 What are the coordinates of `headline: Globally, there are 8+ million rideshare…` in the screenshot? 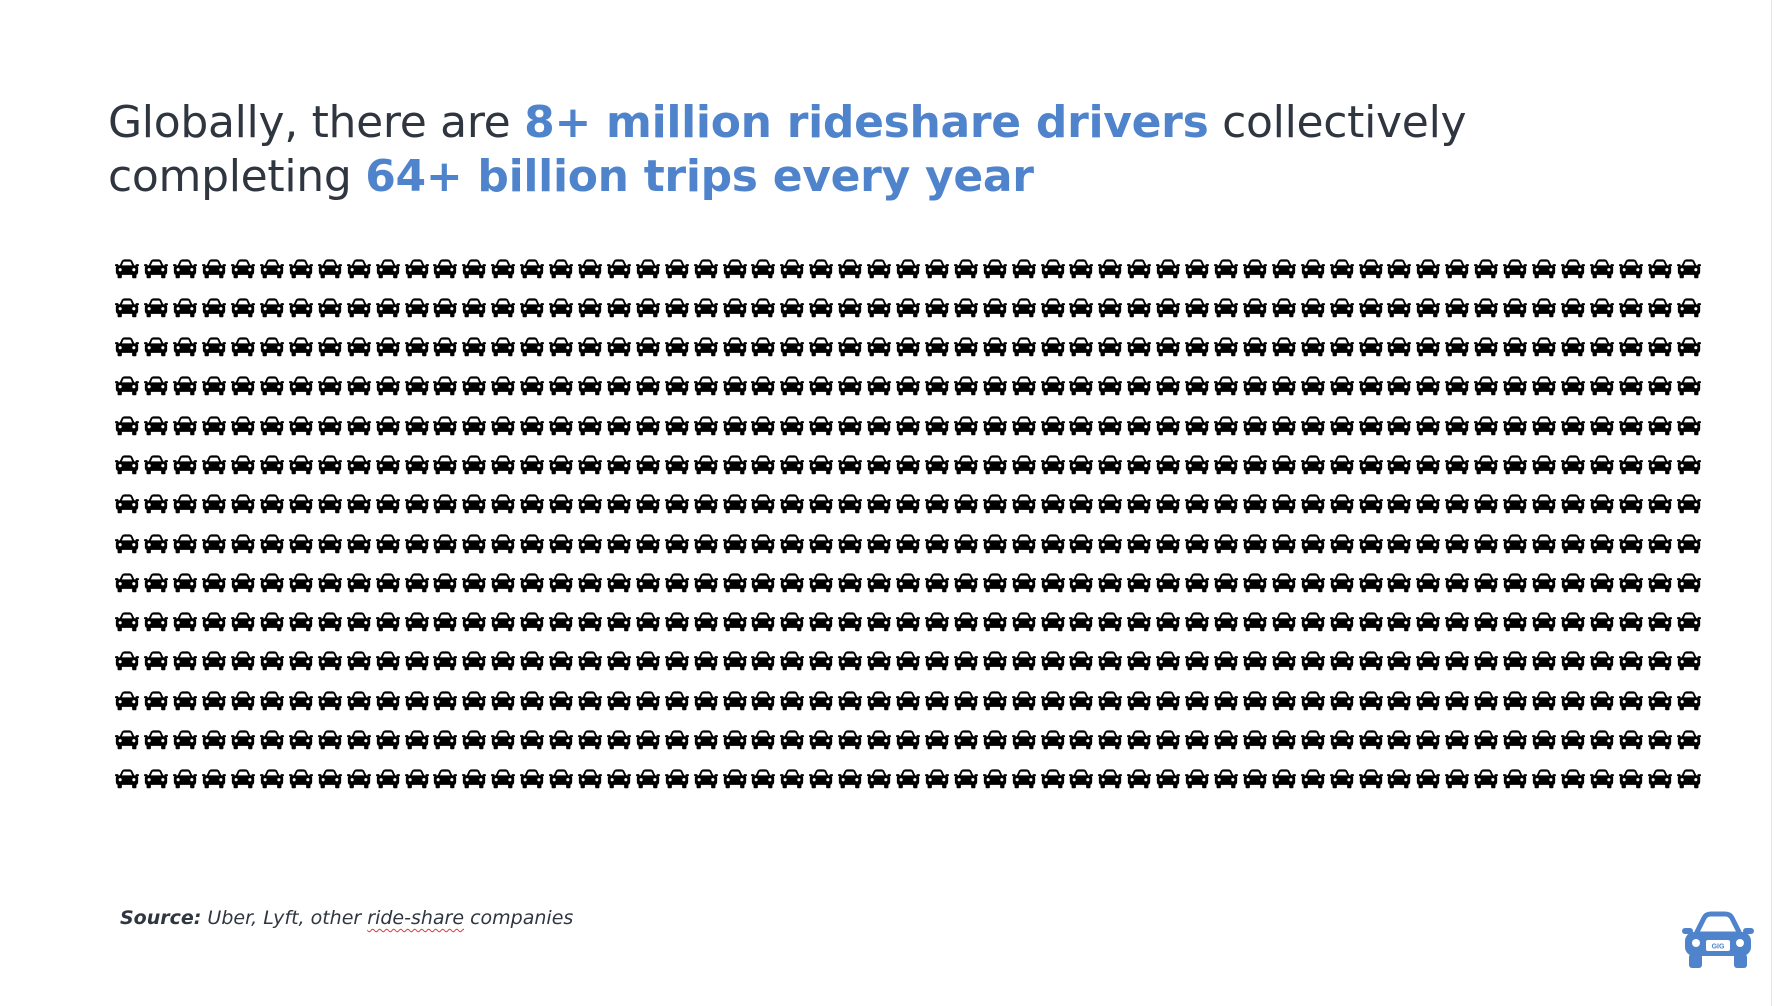 It's located at (908, 150).